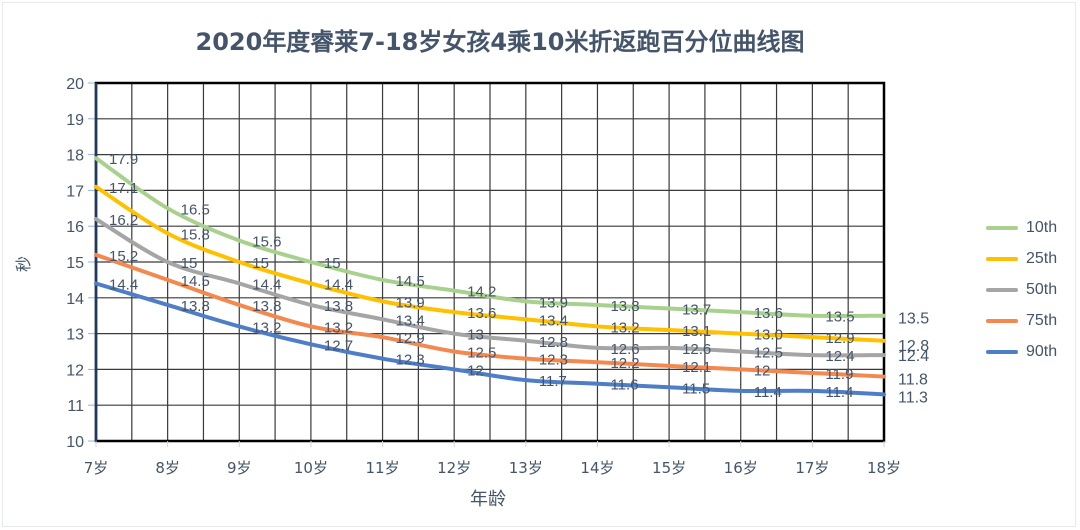  Describe the element at coordinates (475, 335) in the screenshot. I see `data-label: 13` at that location.